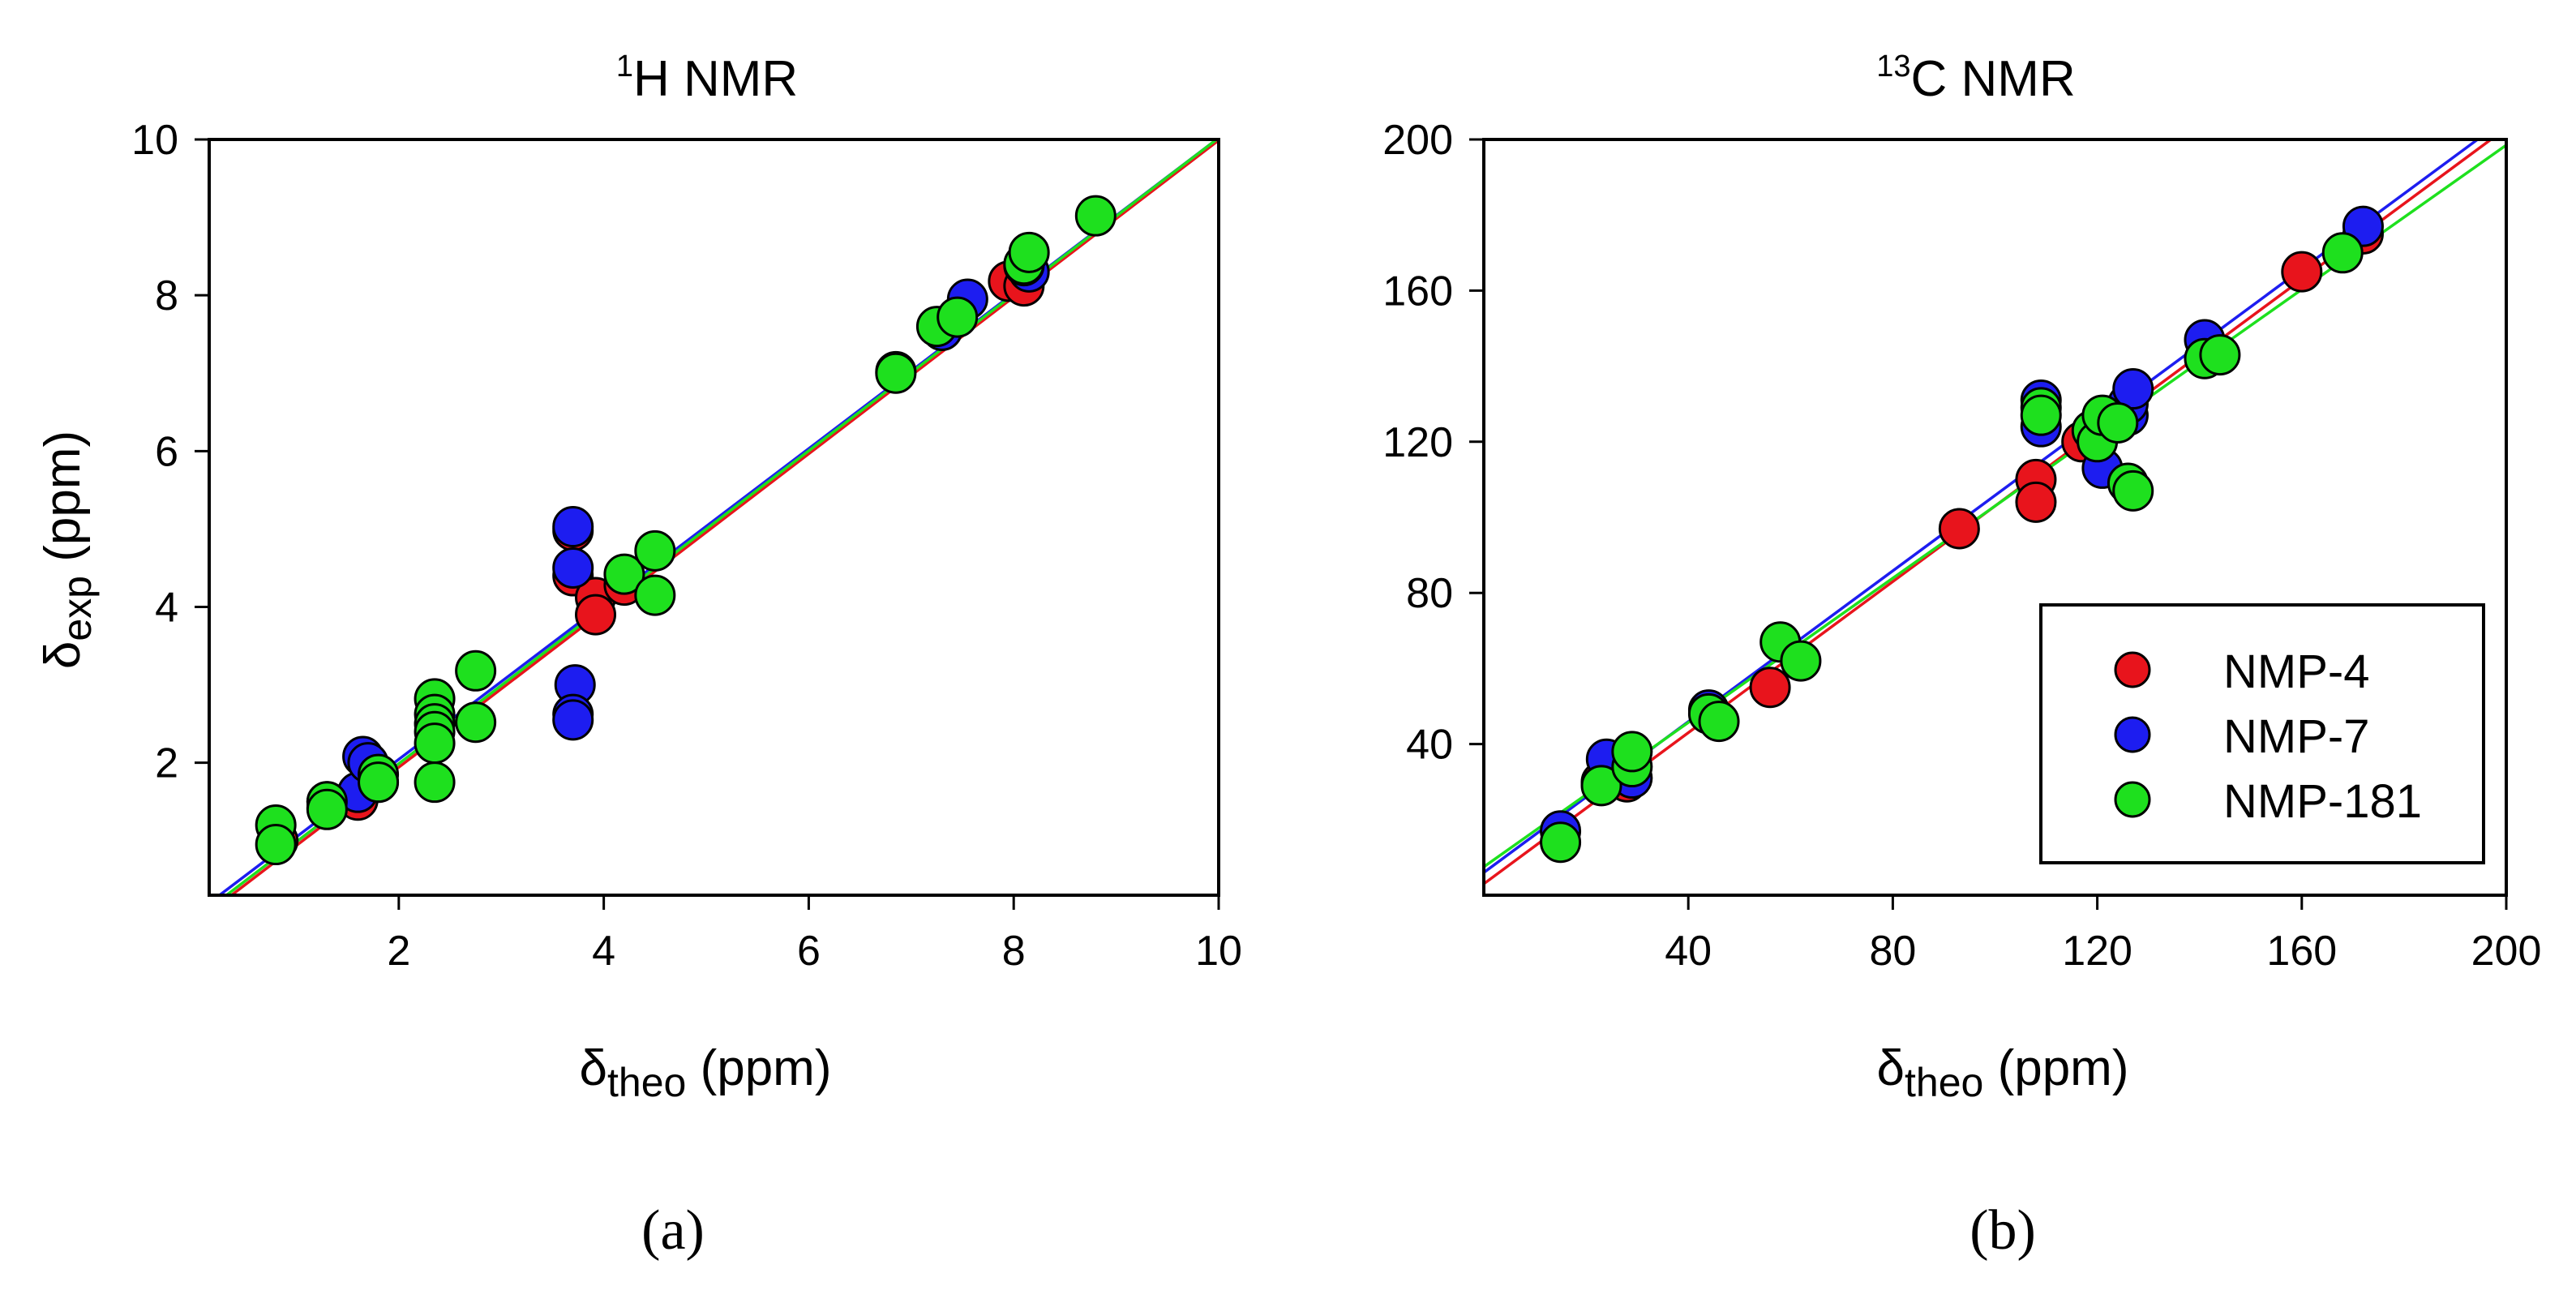 Image resolution: width=2576 pixels, height=1299 pixels. I want to click on panel-b-x-axis-label: δtheo (ppm), so click(2003, 1072).